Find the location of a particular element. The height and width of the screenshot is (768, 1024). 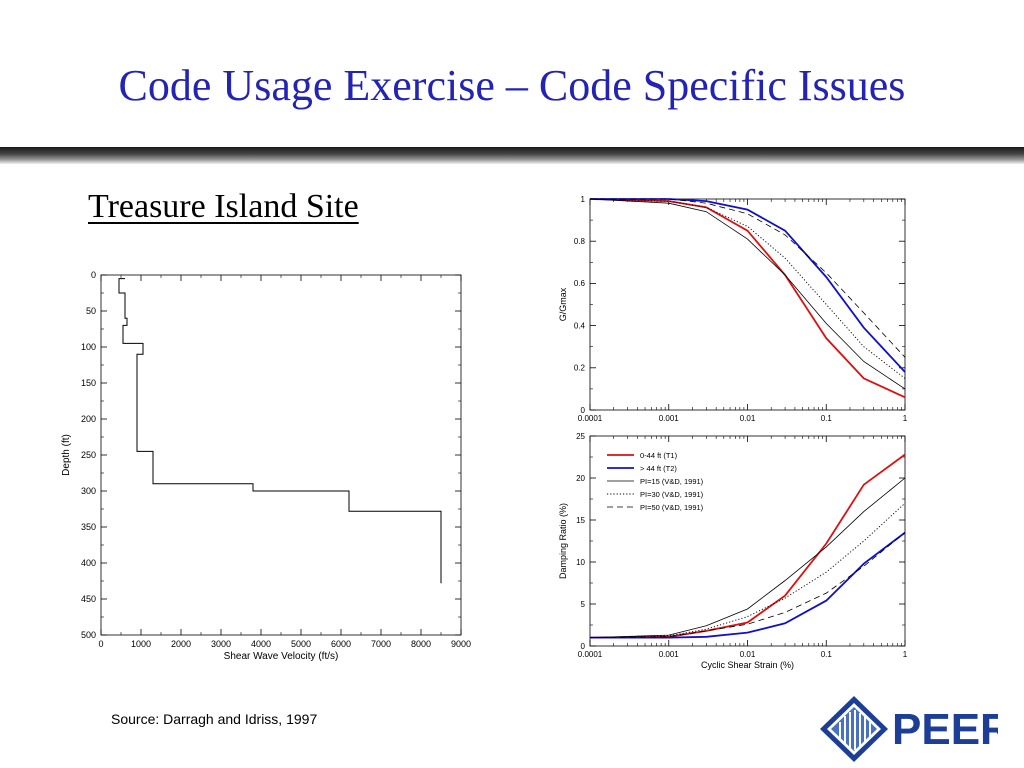

peer-logo-text: PEER is located at coordinates (945, 729).